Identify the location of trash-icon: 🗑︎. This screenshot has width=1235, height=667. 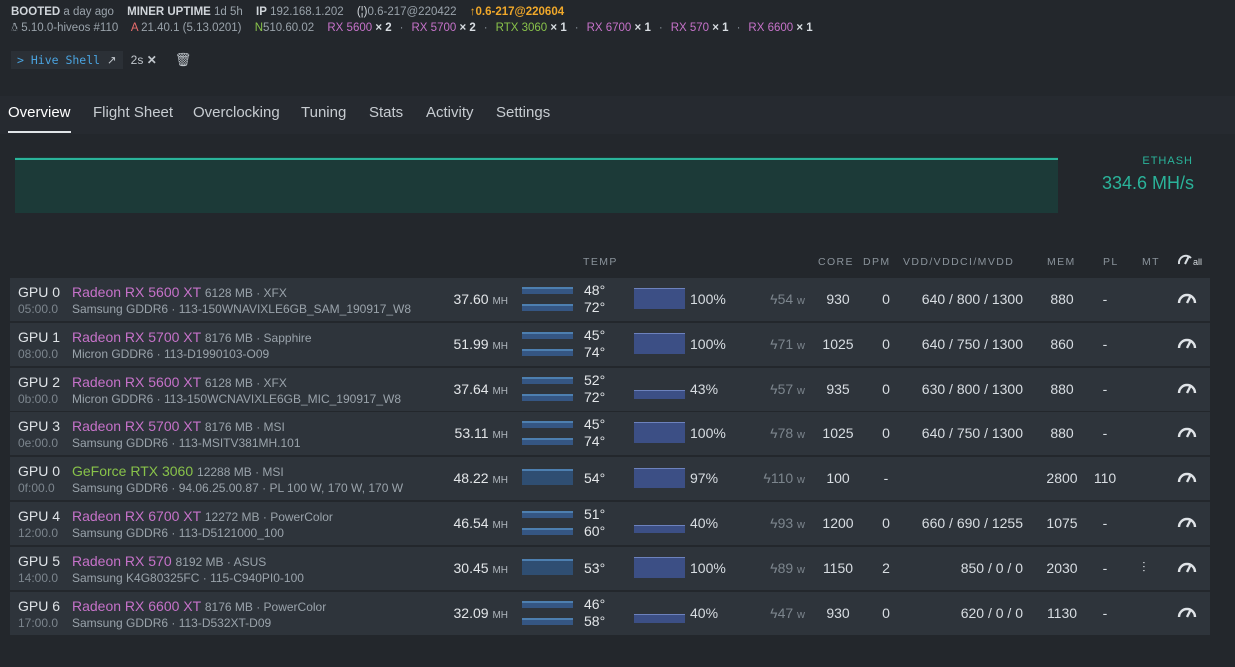
(183, 59).